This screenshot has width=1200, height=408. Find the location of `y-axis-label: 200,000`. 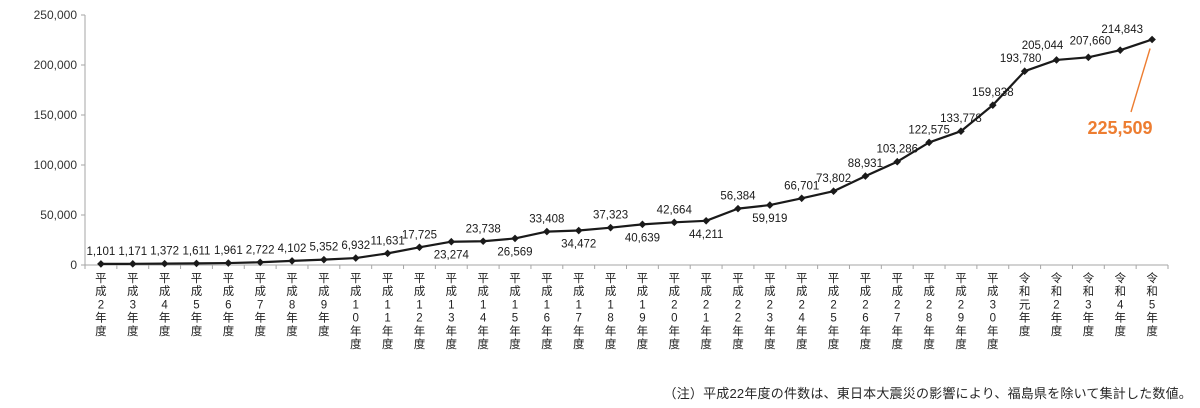

y-axis-label: 200,000 is located at coordinates (56, 65).